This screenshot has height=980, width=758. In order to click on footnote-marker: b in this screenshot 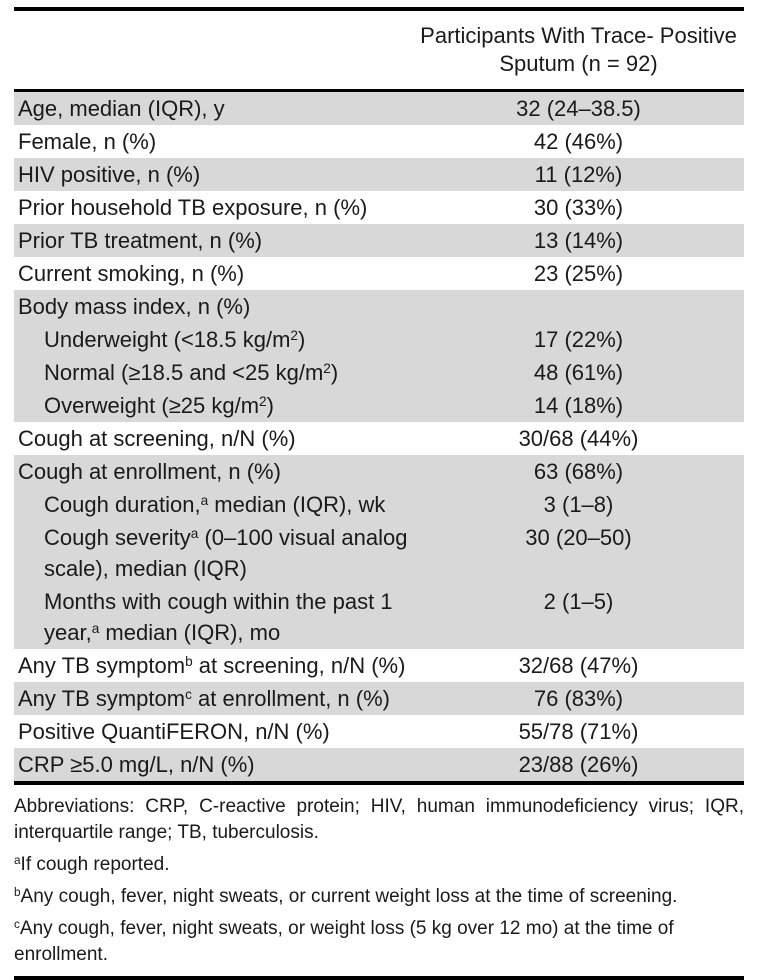, I will do `click(17, 893)`.